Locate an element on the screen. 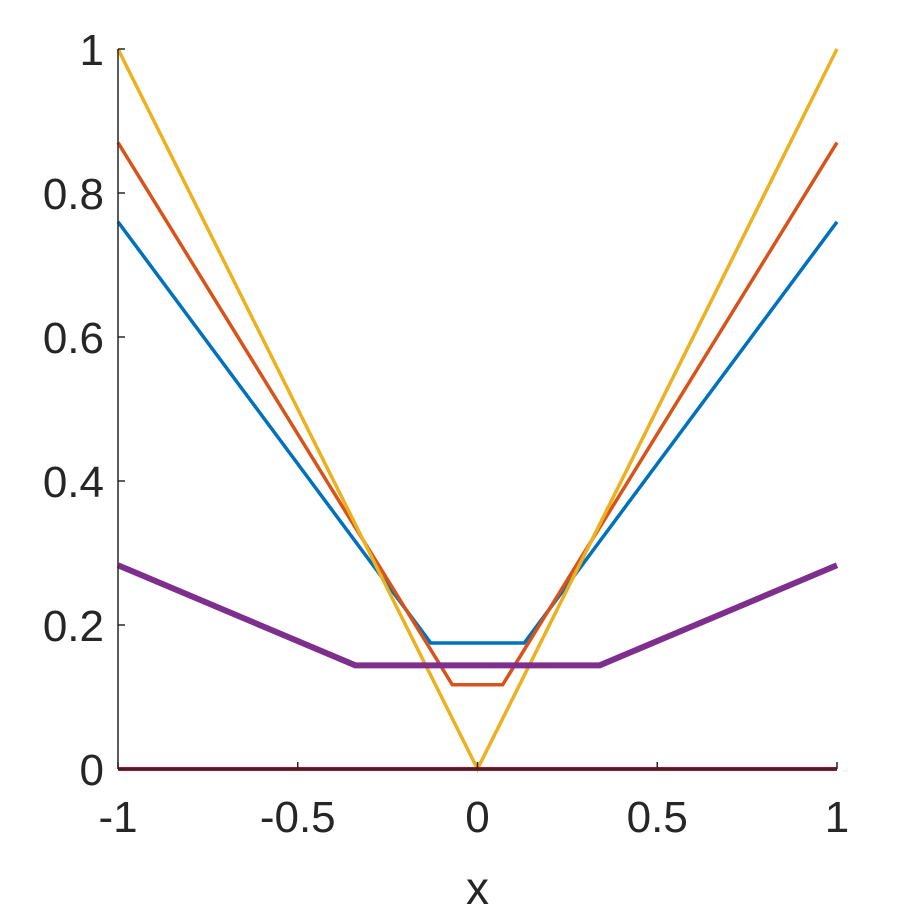 The width and height of the screenshot is (917, 915). y-tick-label: 0.6 is located at coordinates (73, 338).